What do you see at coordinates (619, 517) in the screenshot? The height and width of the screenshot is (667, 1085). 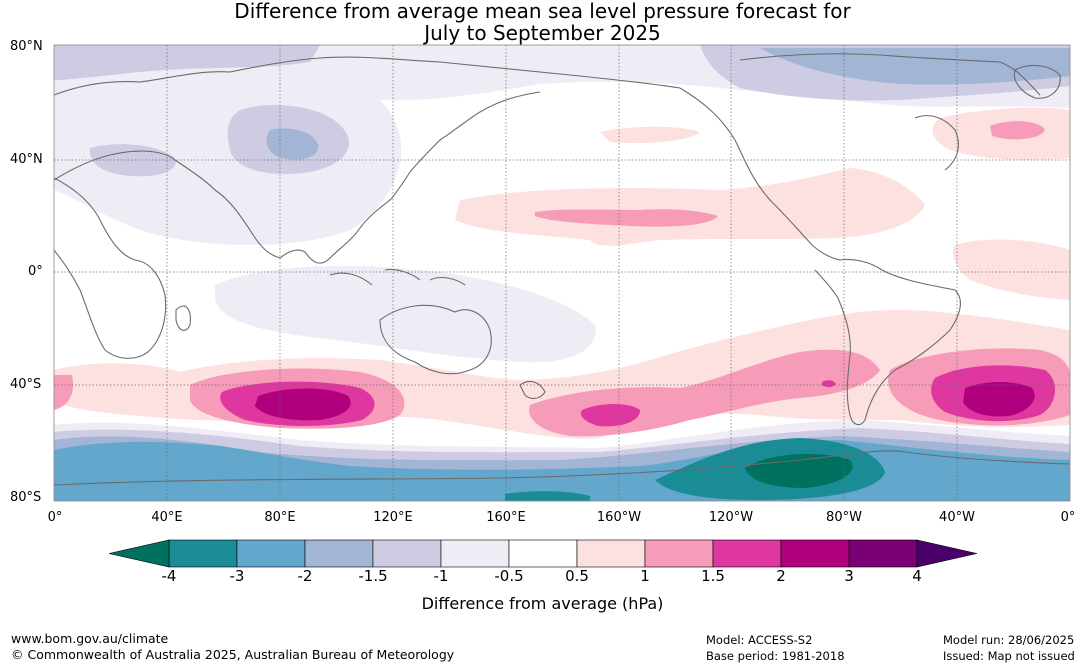 I see `lon-label-160w: 160°W` at bounding box center [619, 517].